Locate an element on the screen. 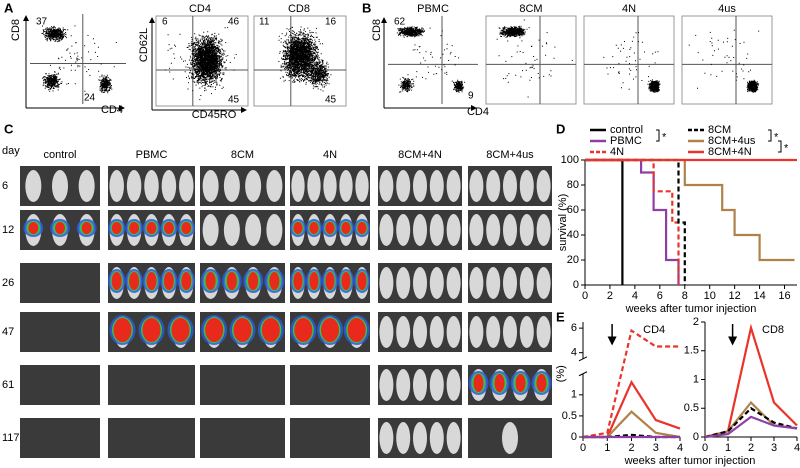 The width and height of the screenshot is (800, 468). quadrant-value: 6 is located at coordinates (165, 22).